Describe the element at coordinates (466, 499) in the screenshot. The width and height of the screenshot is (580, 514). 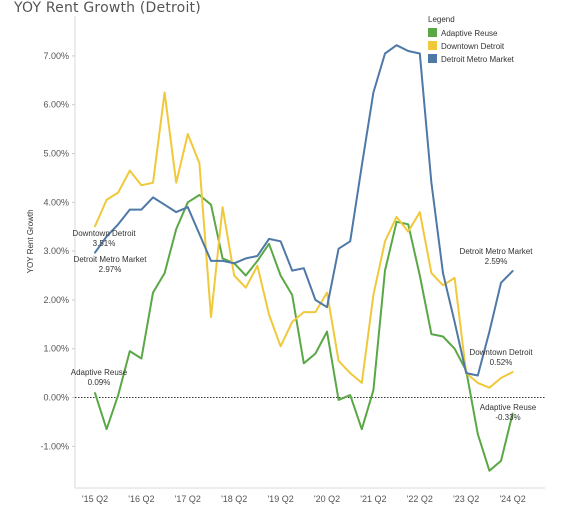
I see `x-tick-label: '23 Q2` at that location.